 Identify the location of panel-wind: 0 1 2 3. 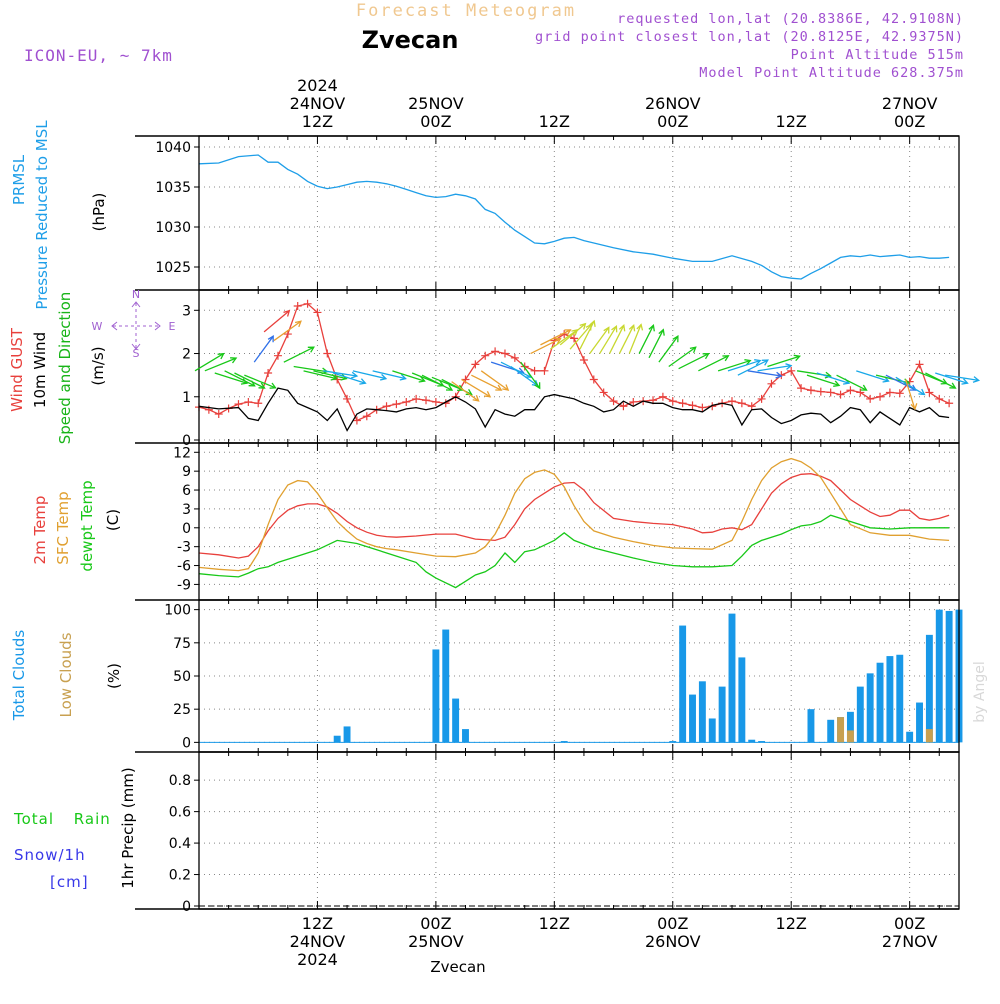
(547, 369).